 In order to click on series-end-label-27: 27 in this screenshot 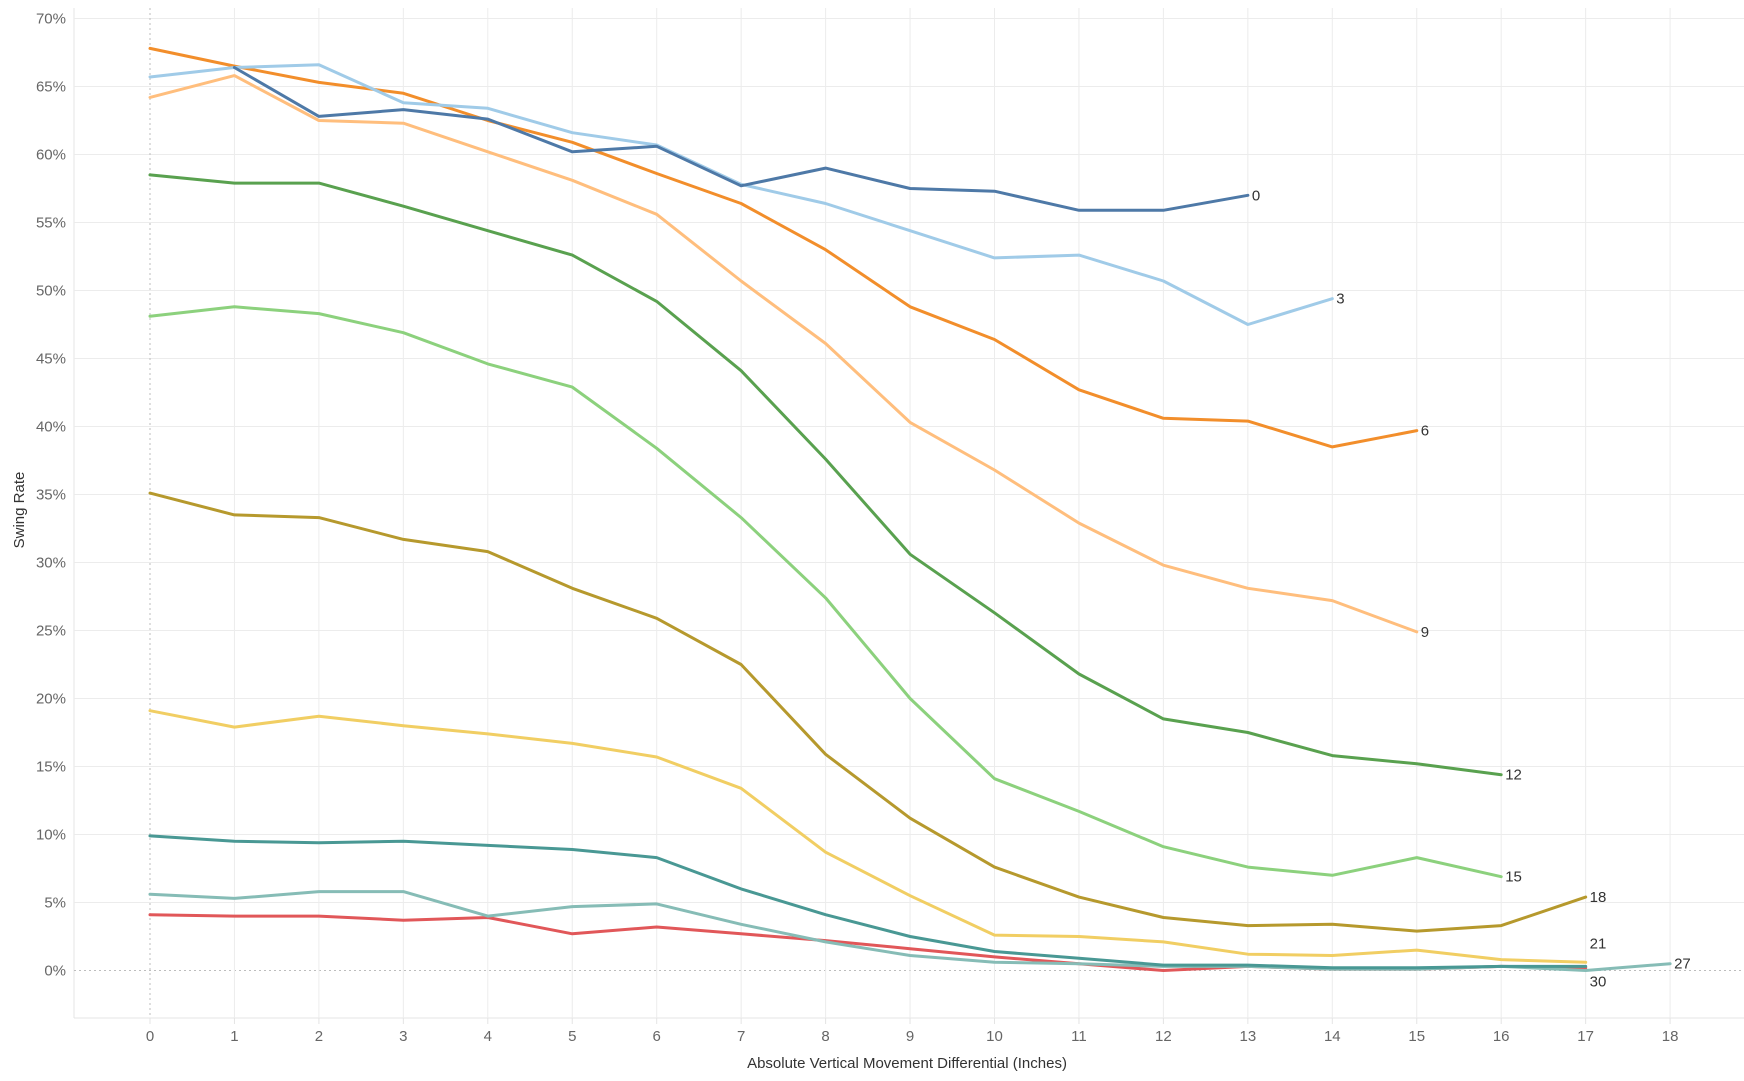, I will do `click(1682, 964)`.